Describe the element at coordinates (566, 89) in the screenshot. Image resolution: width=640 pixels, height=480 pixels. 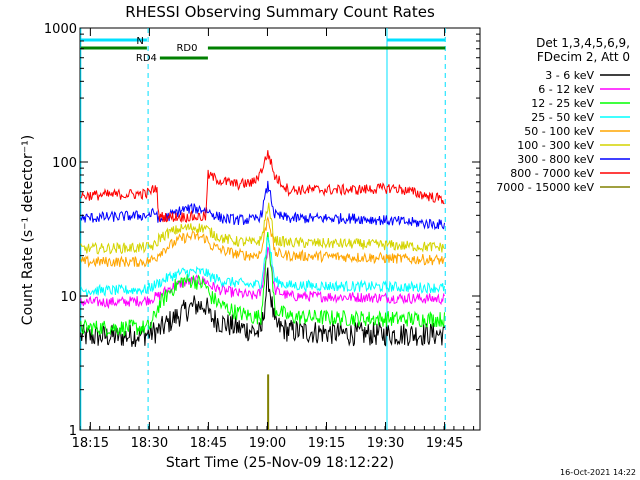
I see `legend-item-label: 6 - 12 keV` at that location.